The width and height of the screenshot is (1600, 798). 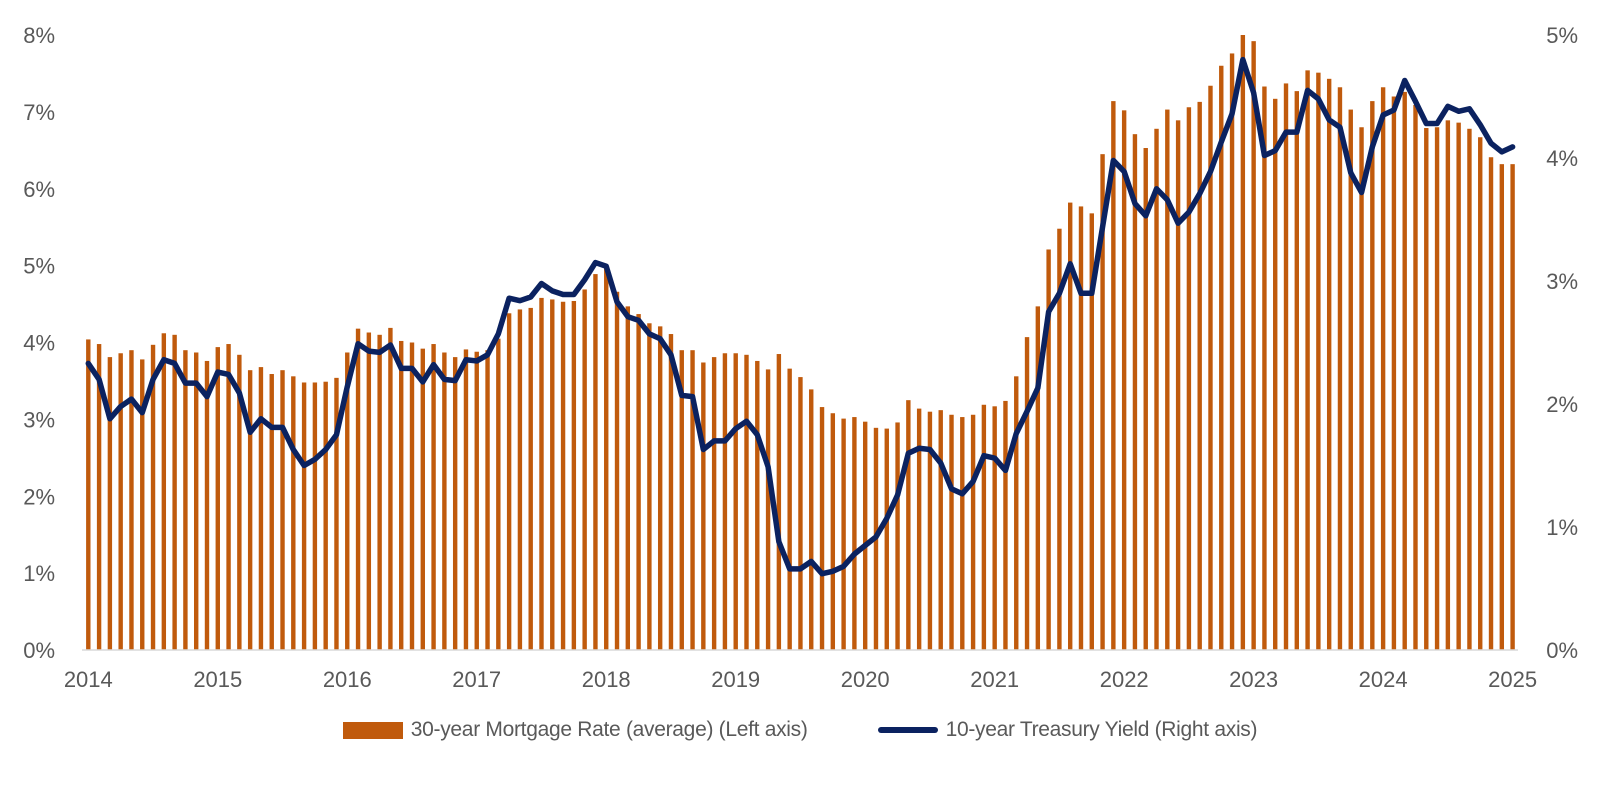 I want to click on x-axis-tick-label: 2017, so click(x=476, y=679).